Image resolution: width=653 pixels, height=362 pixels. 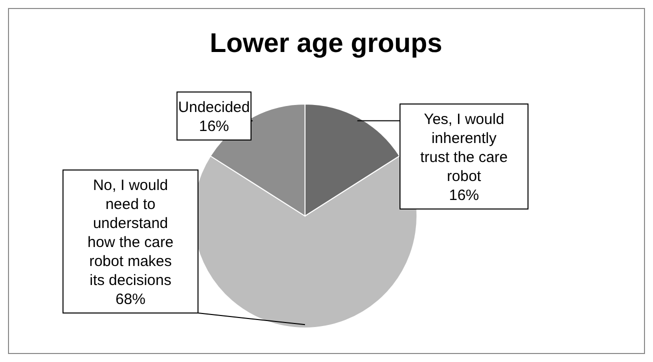 What do you see at coordinates (130, 299) in the screenshot?
I see `data-label: 68%` at bounding box center [130, 299].